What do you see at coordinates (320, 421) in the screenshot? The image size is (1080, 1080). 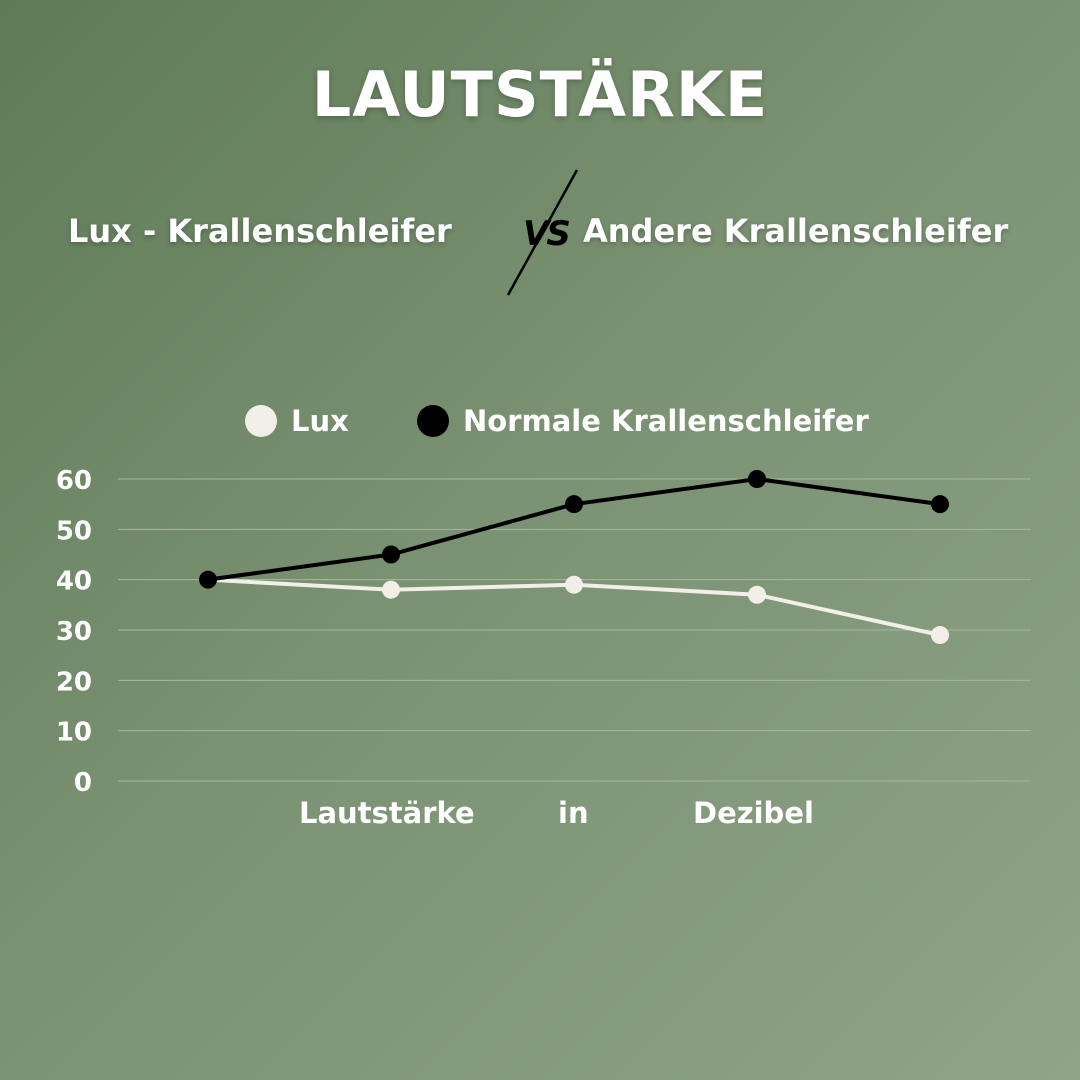 I see `legend-label-lux: Lux` at bounding box center [320, 421].